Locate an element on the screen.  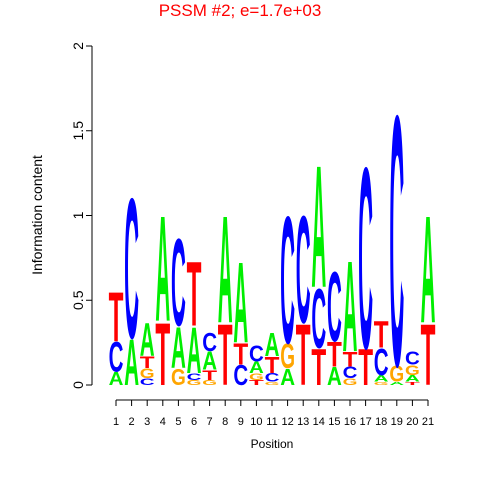
x-tick-label: 21 is located at coordinates (428, 422).